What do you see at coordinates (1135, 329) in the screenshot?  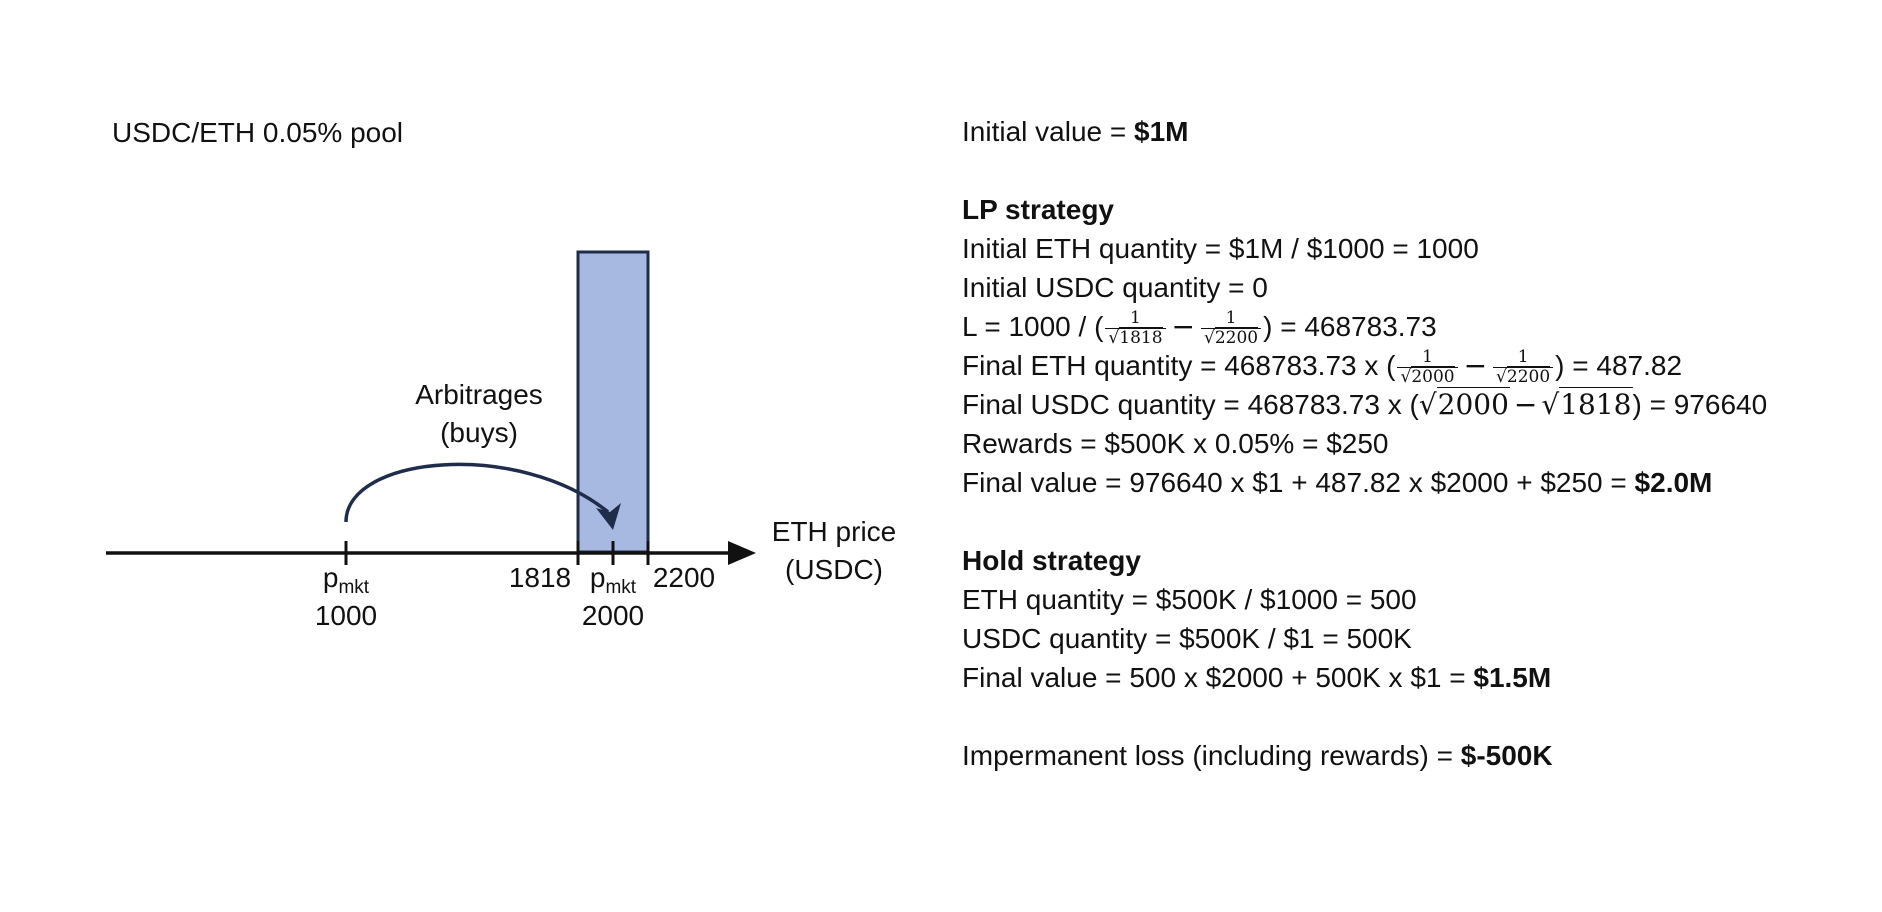 I see `fraction-1-over-sqrt-1818: 1 √1818` at bounding box center [1135, 329].